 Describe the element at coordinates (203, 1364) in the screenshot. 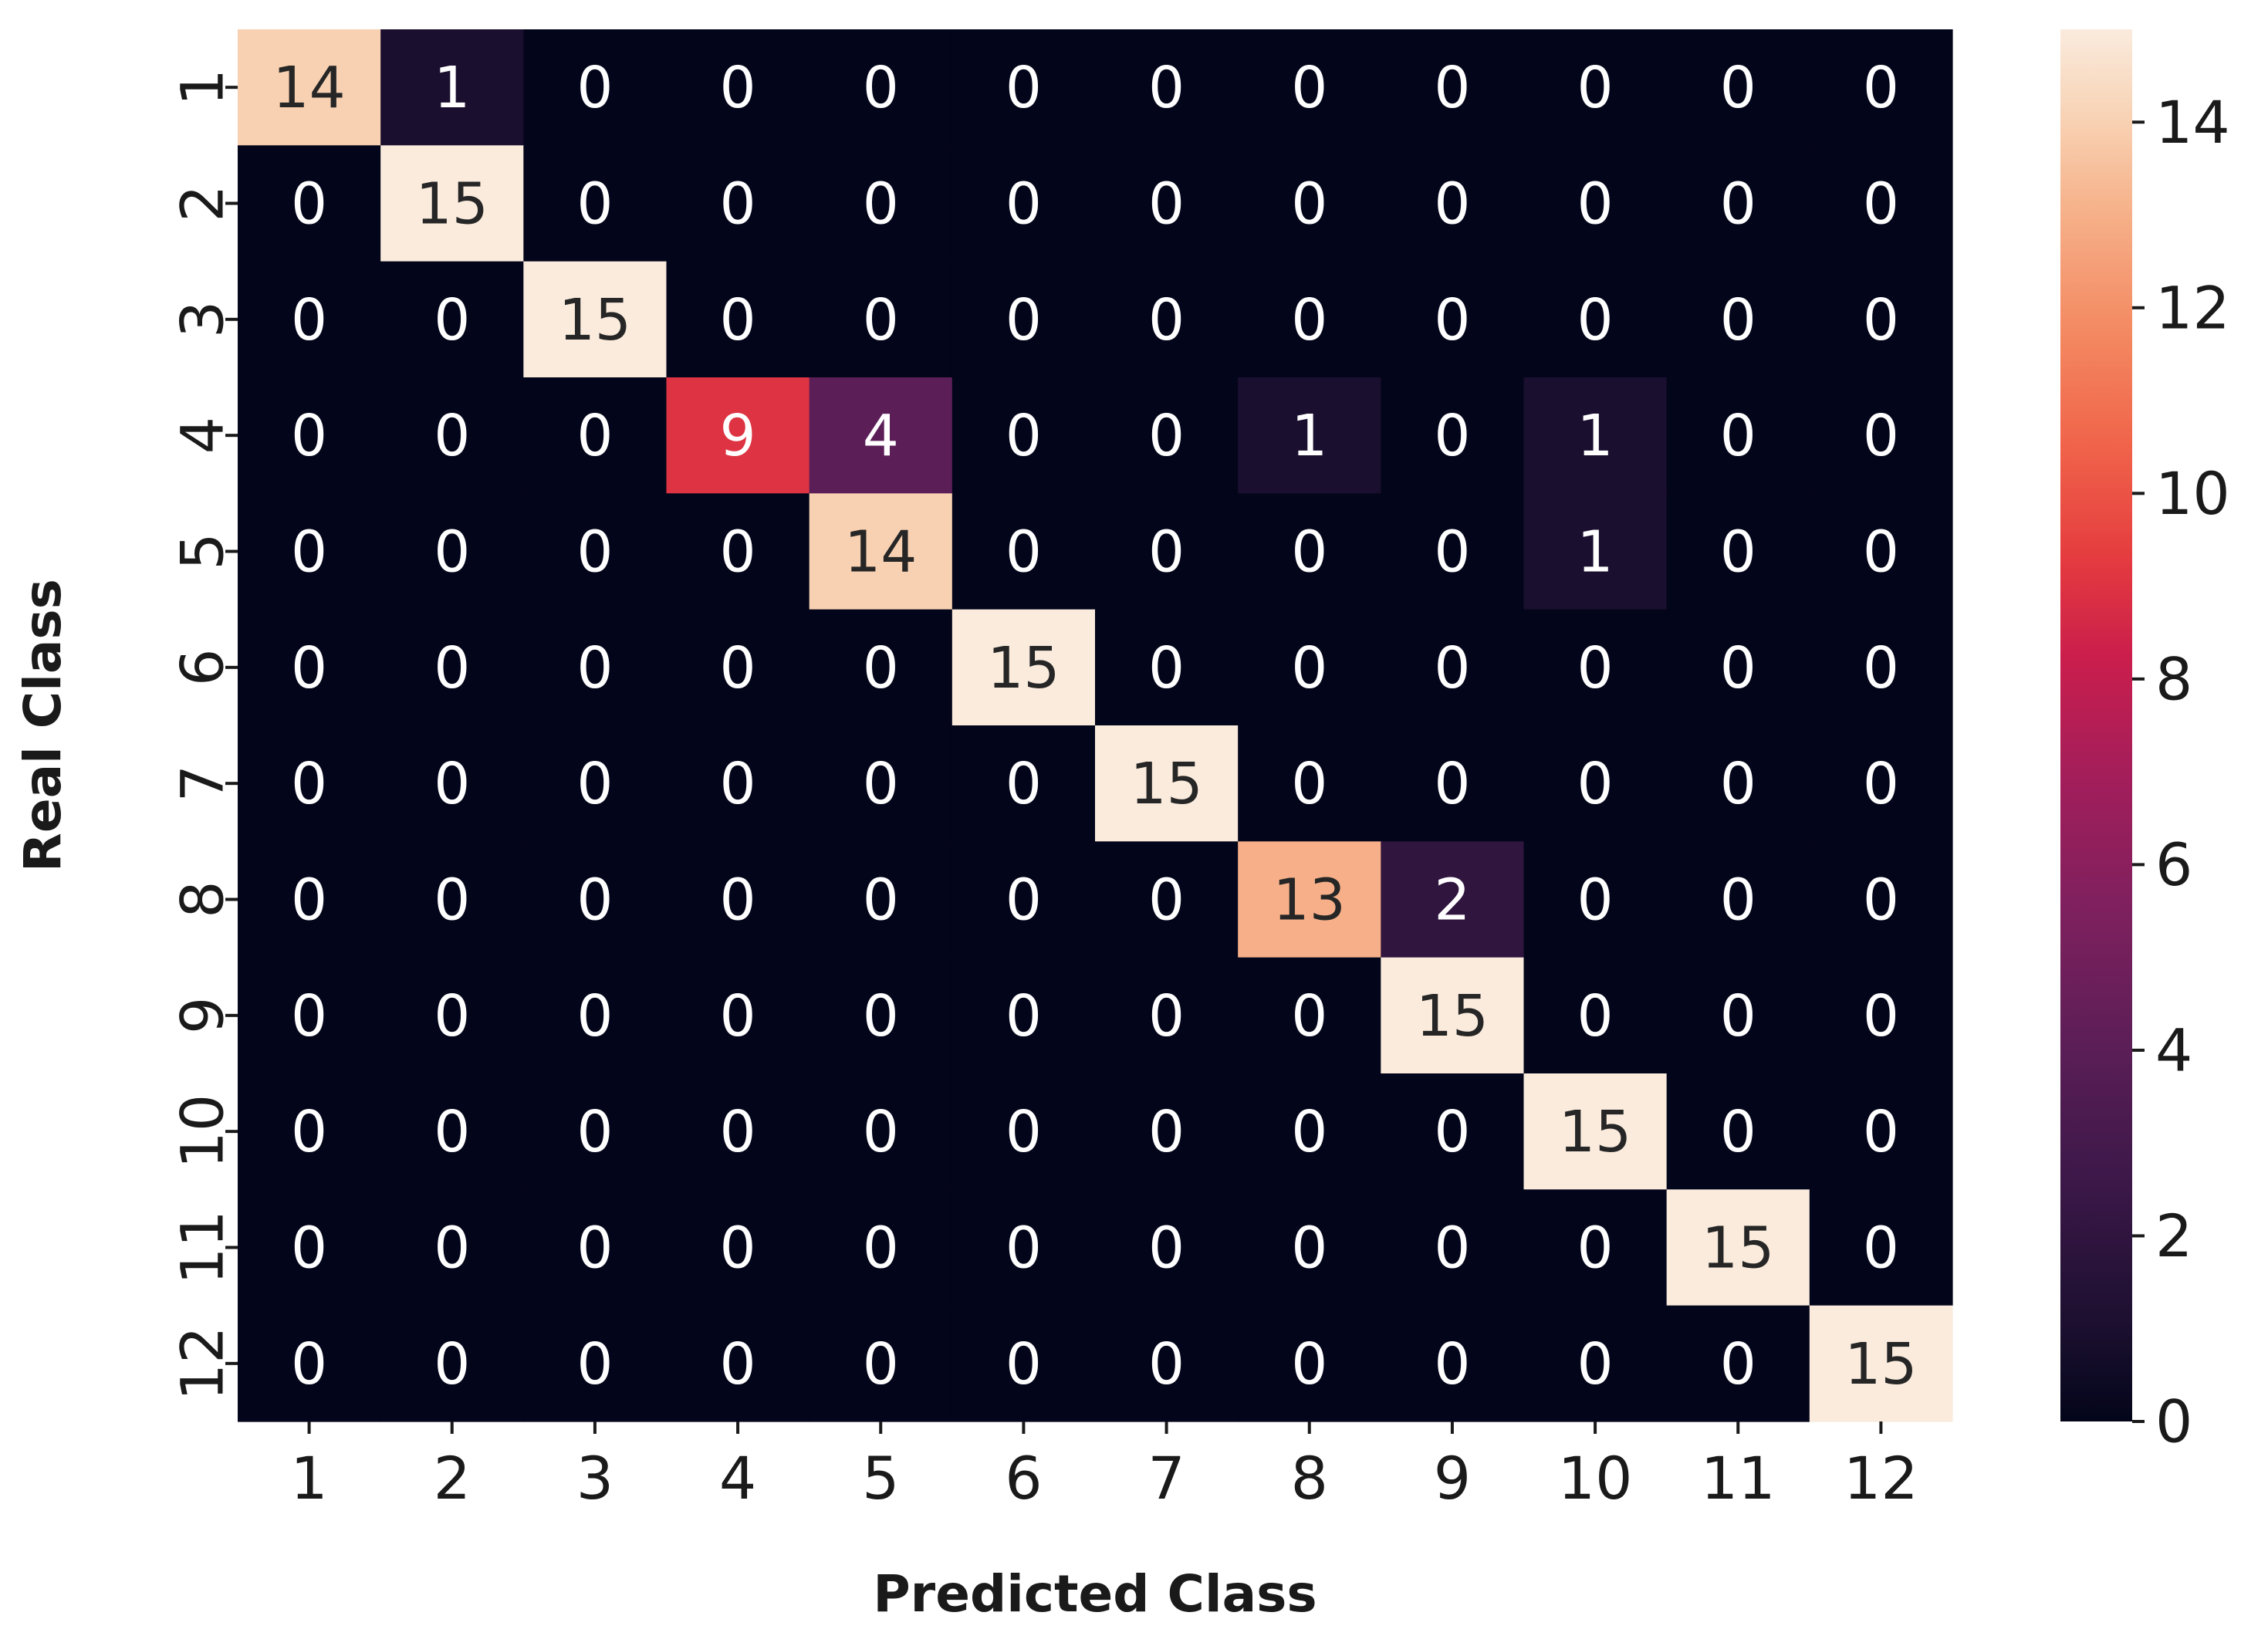

I see `y-tick-label: 12` at that location.